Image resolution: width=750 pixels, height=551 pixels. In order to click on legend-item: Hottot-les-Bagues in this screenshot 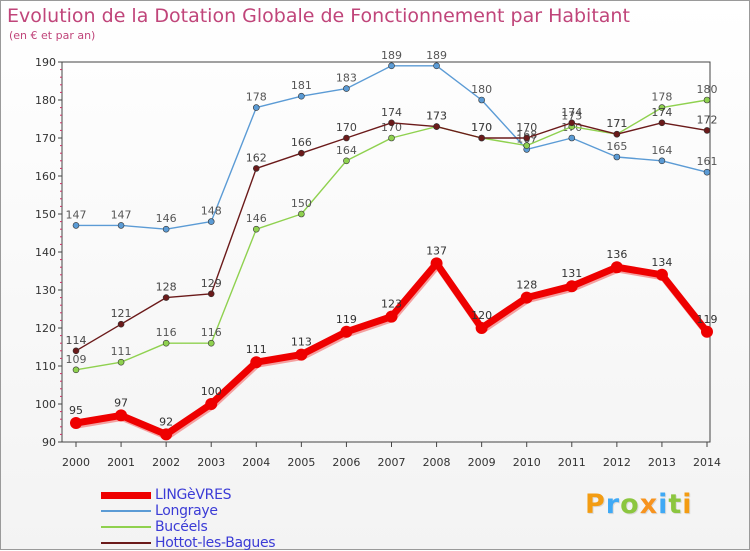, I will do `click(188, 543)`.